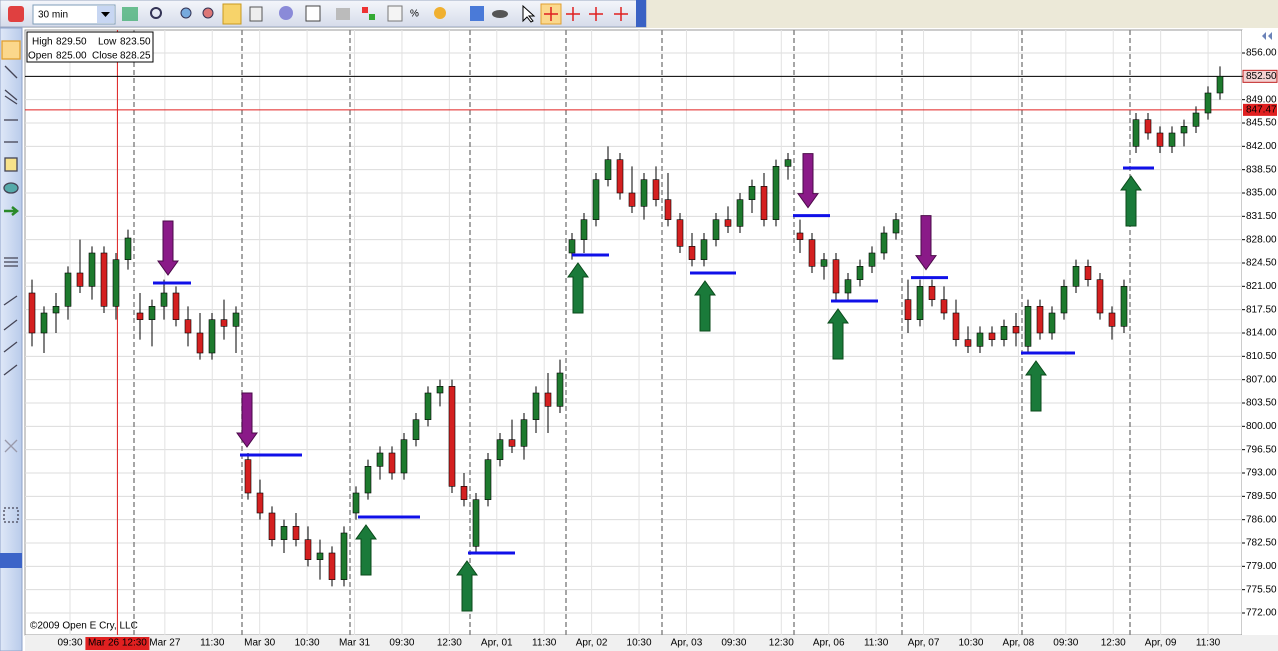 This screenshot has width=1278, height=651. Describe the element at coordinates (1261, 379) in the screenshot. I see `y-tick-label: 807.00` at that location.